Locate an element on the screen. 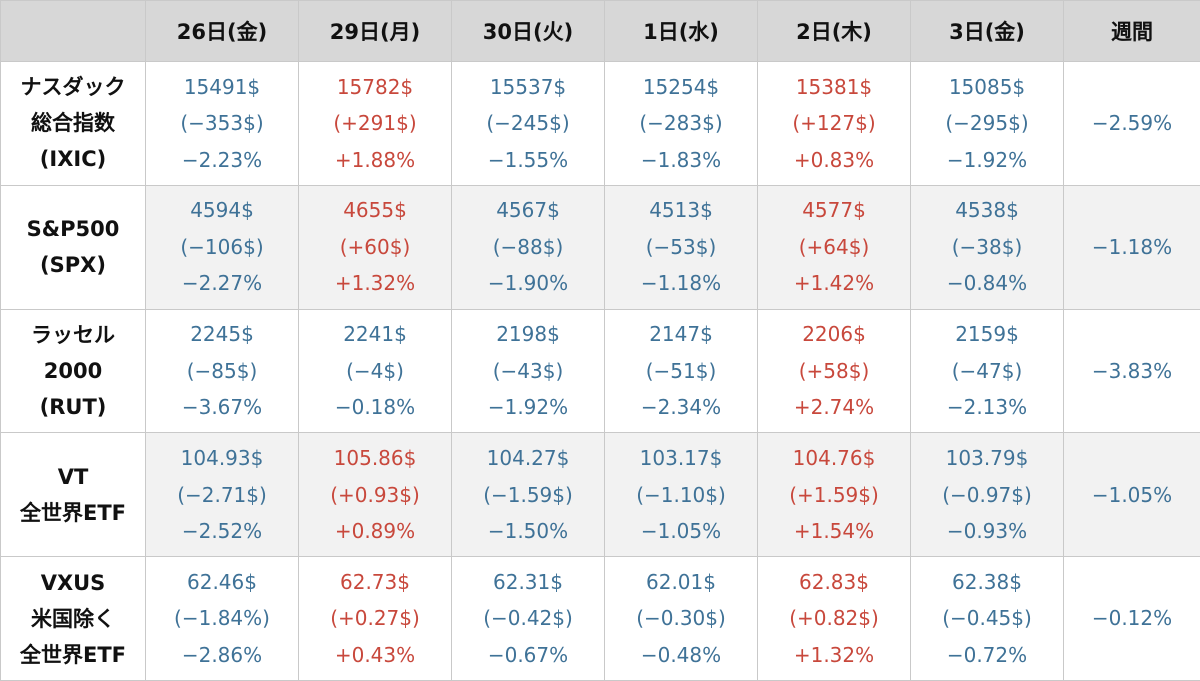 This screenshot has height=681, width=1200. percent-change-value: −1.55% is located at coordinates (528, 159).